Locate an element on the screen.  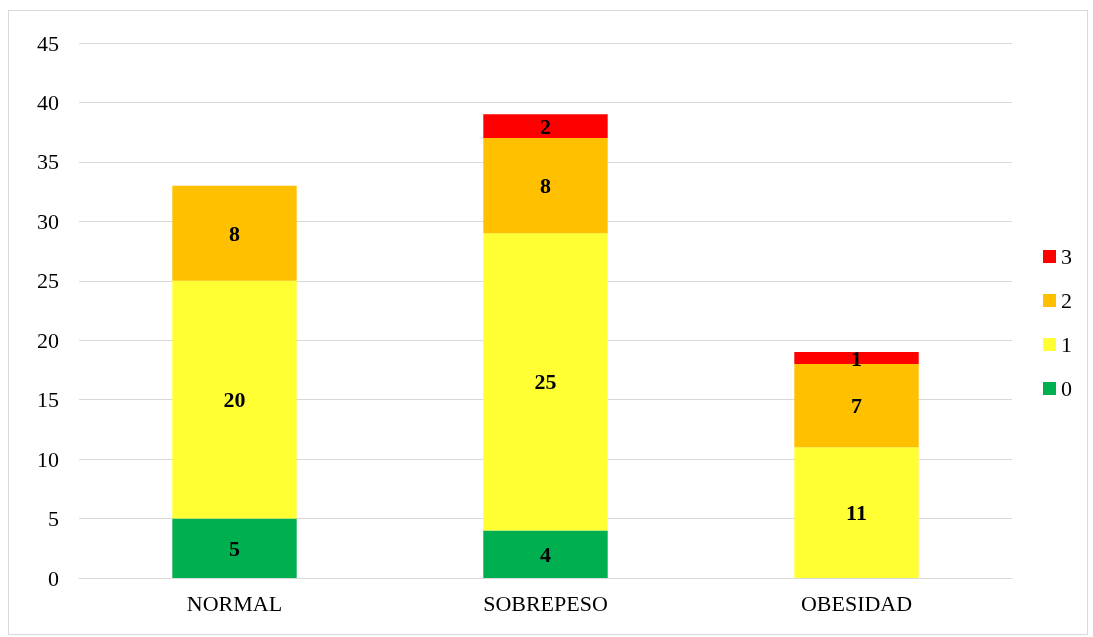
data-label: 4 is located at coordinates (545, 554).